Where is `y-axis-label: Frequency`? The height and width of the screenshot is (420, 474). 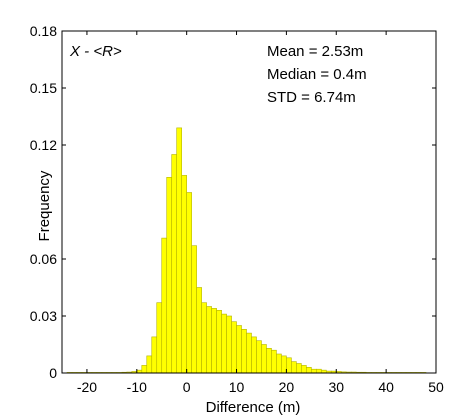 y-axis-label: Frequency is located at coordinates (44, 205).